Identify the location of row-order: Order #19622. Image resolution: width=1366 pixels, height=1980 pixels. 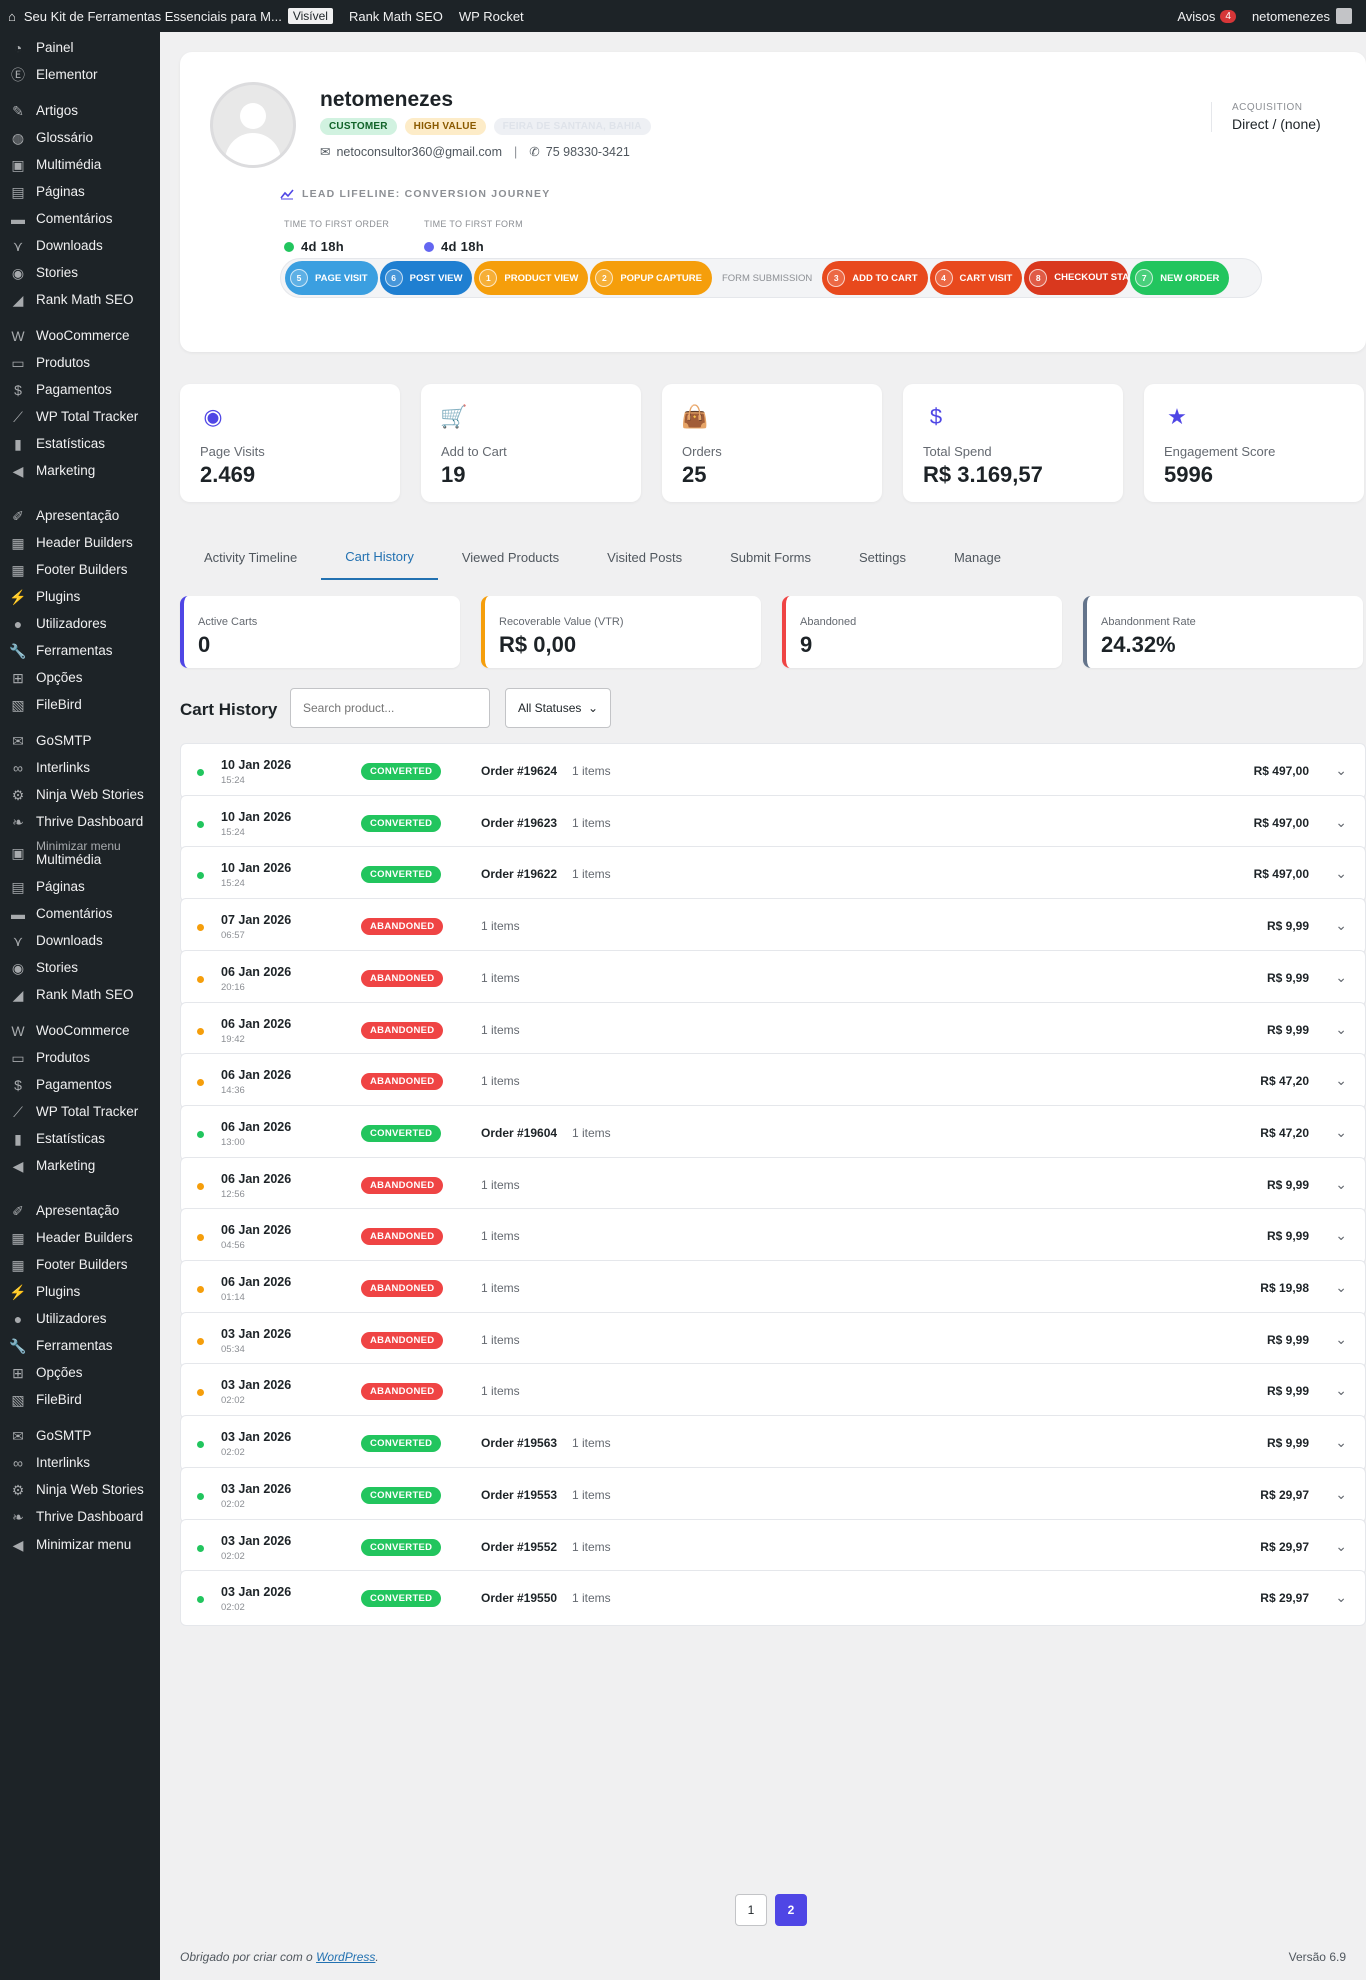
(519, 874).